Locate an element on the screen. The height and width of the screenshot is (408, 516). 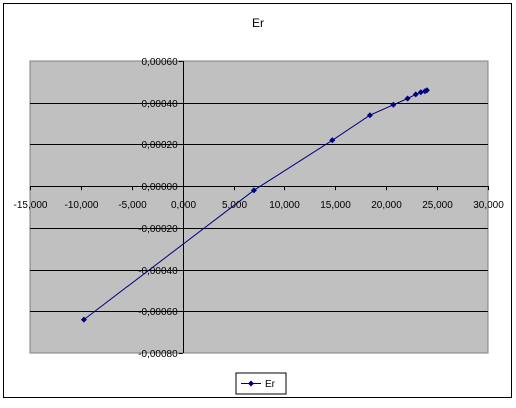
x-tick-label: -10,000 is located at coordinates (82, 205).